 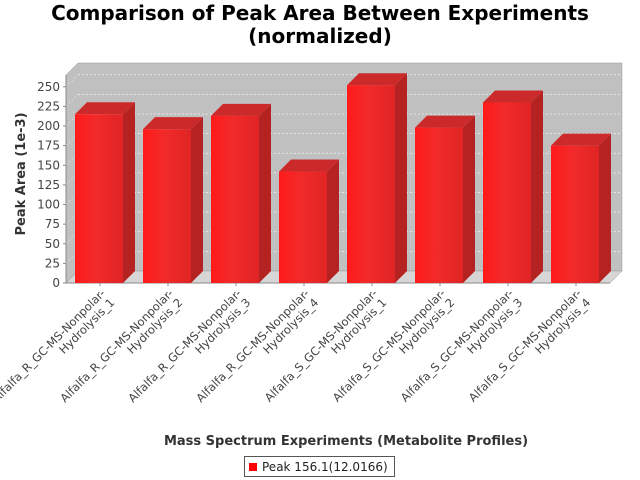 I want to click on y-tick-label: 75, so click(x=52, y=224).